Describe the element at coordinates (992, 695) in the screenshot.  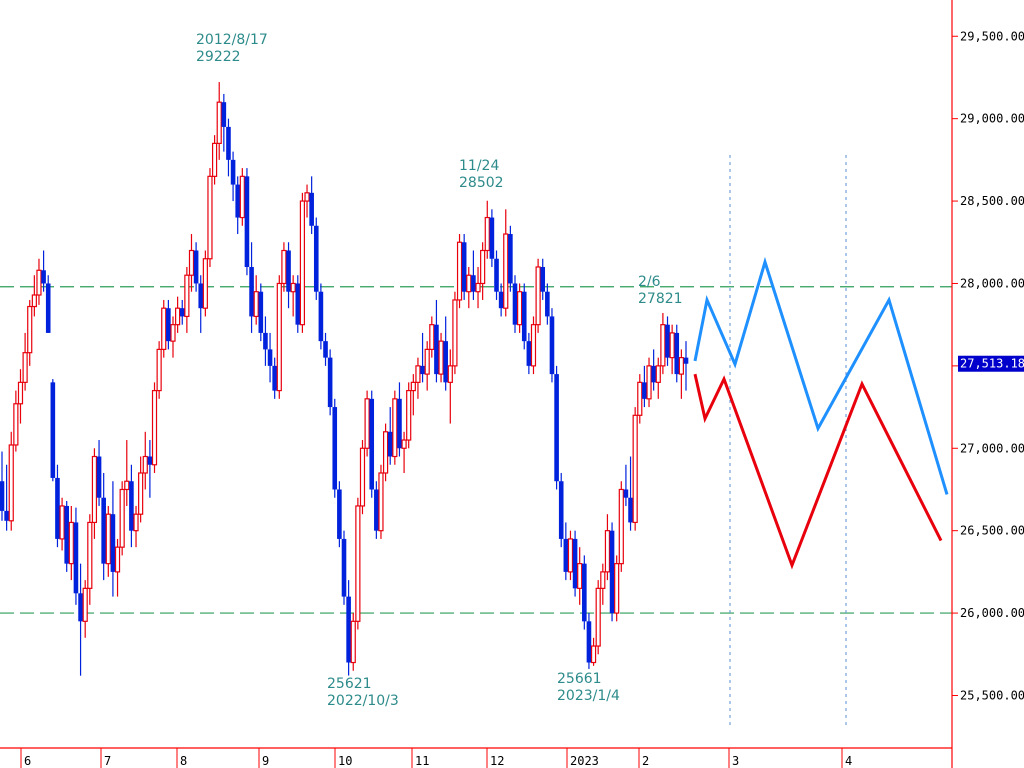
I see `y-tick-label: 25,500.00` at that location.